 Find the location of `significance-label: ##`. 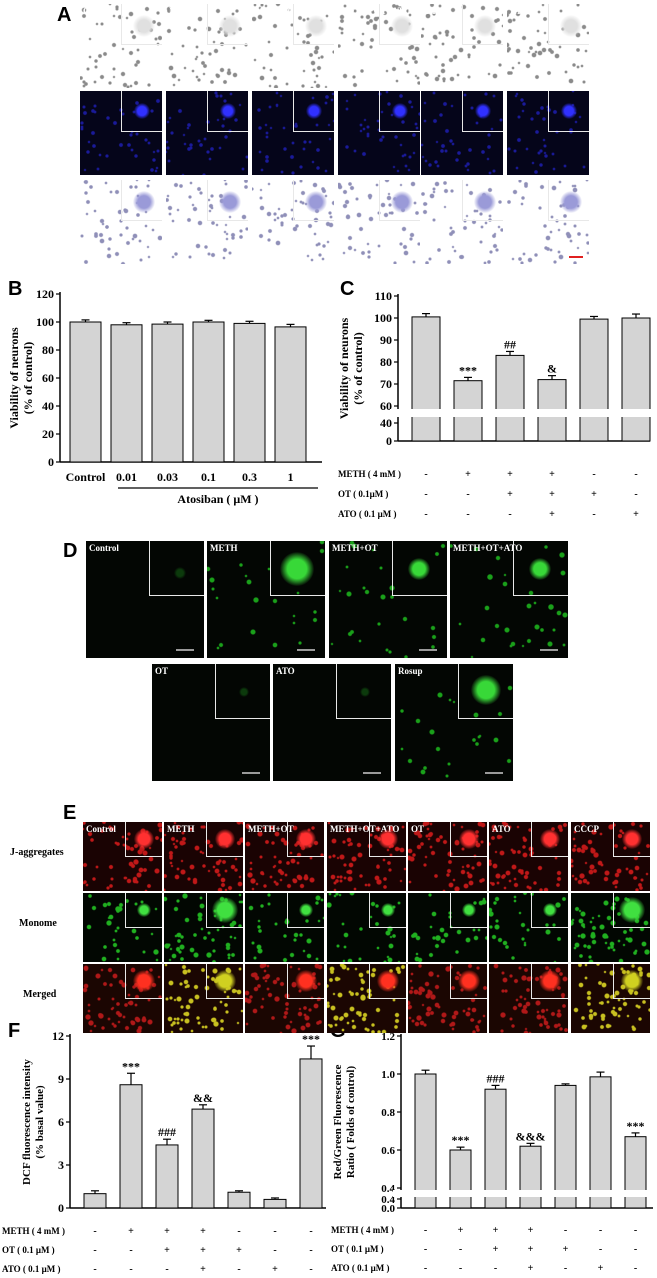

significance-label: ## is located at coordinates (510, 344).